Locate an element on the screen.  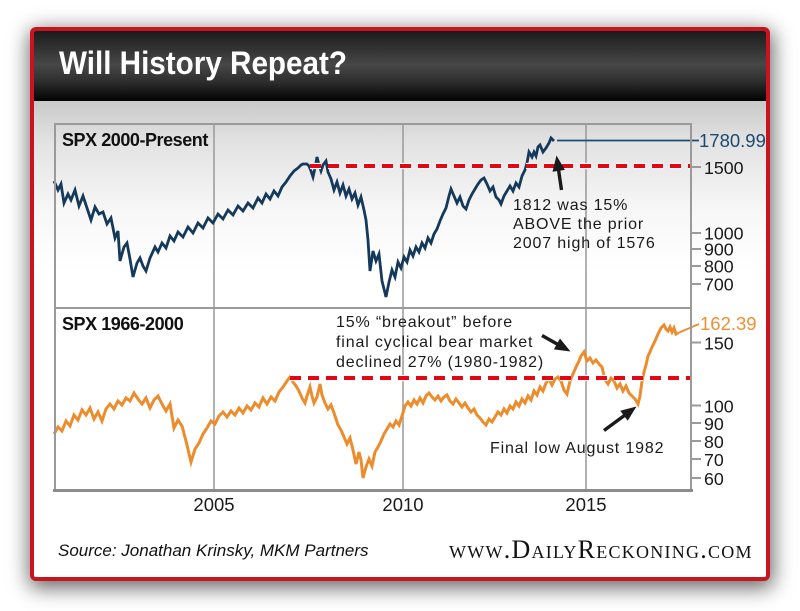
svg-text: 80 is located at coordinates (714, 442).